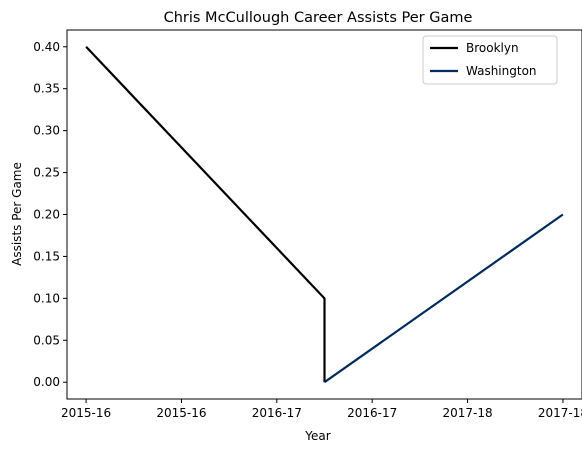 The height and width of the screenshot is (457, 582). What do you see at coordinates (490, 60) in the screenshot?
I see `legend: Brooklyn Washington` at bounding box center [490, 60].